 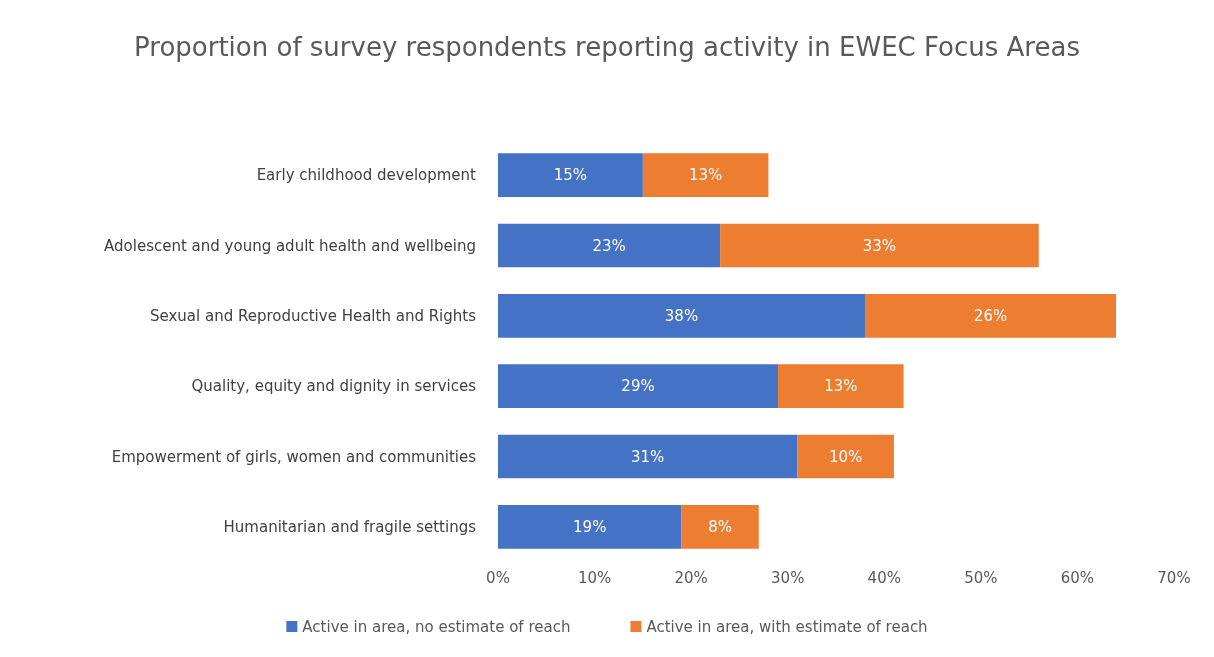 I want to click on legend-label: Active in area, no estimate of reach, so click(x=436, y=626).